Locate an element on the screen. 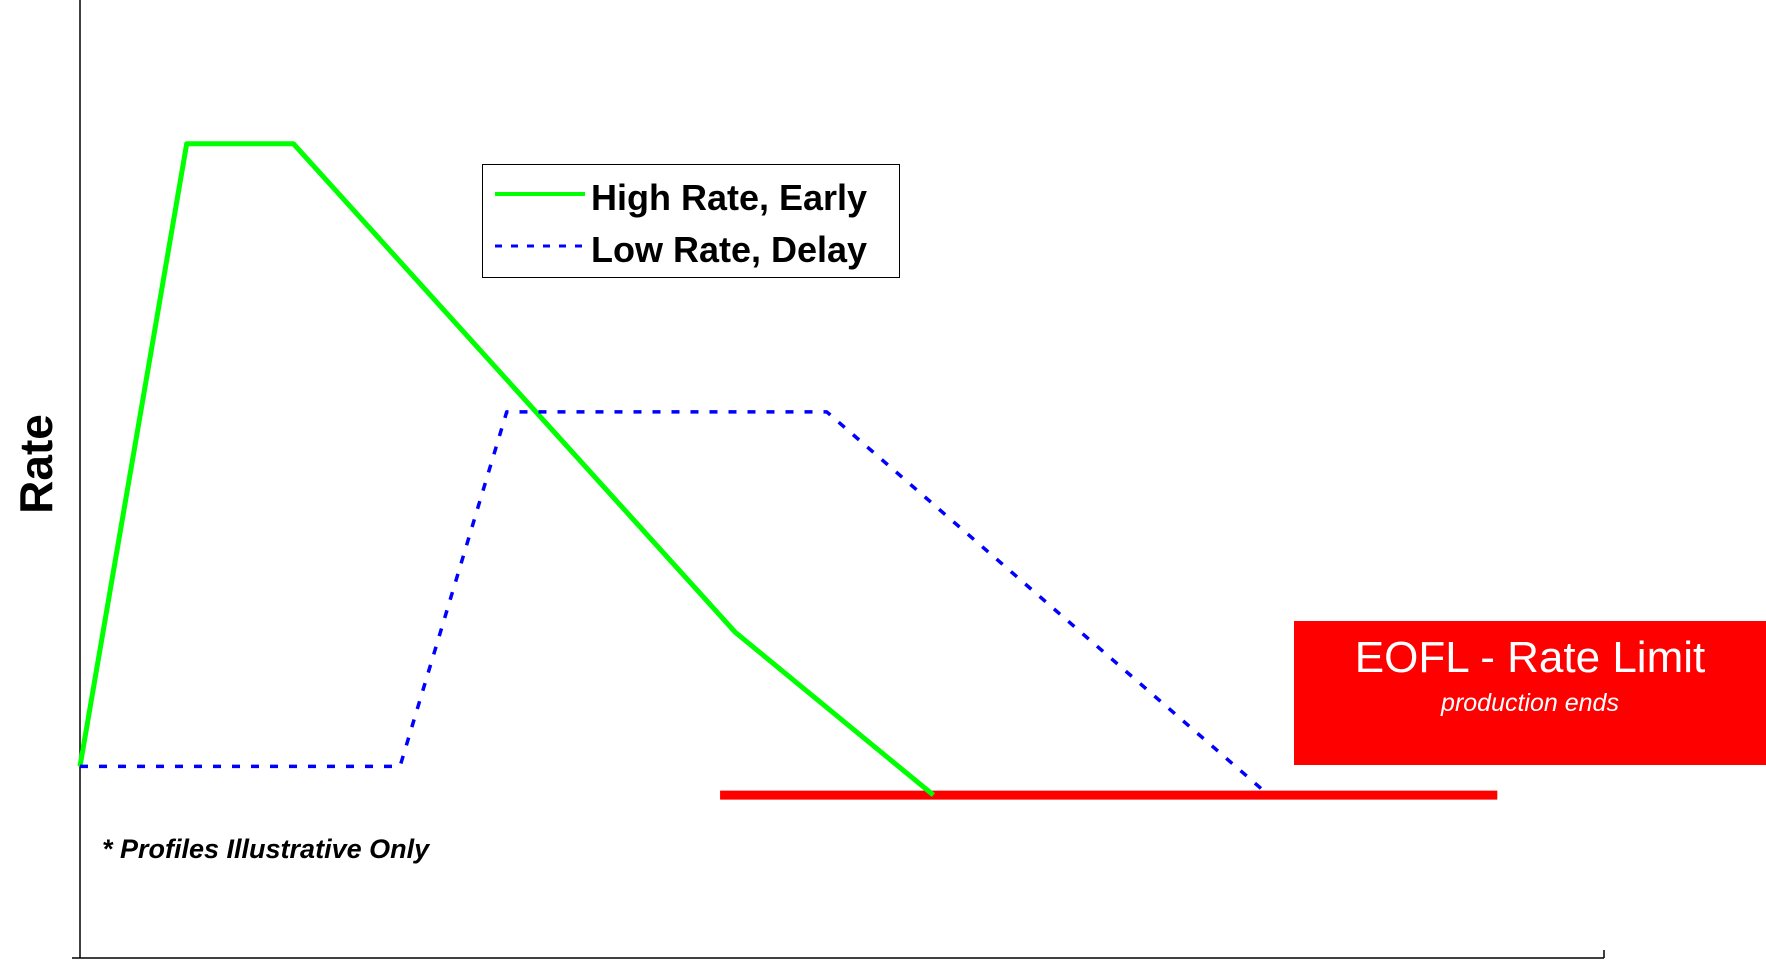 Image resolution: width=1766 pixels, height=962 pixels. legend-label: High Rate, Early is located at coordinates (729, 197).